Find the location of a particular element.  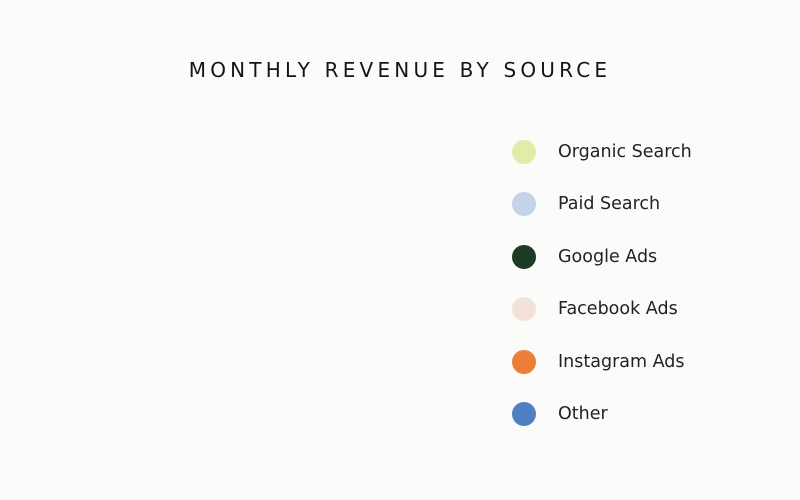

legend-swatch-instagram-ads is located at coordinates (524, 361).